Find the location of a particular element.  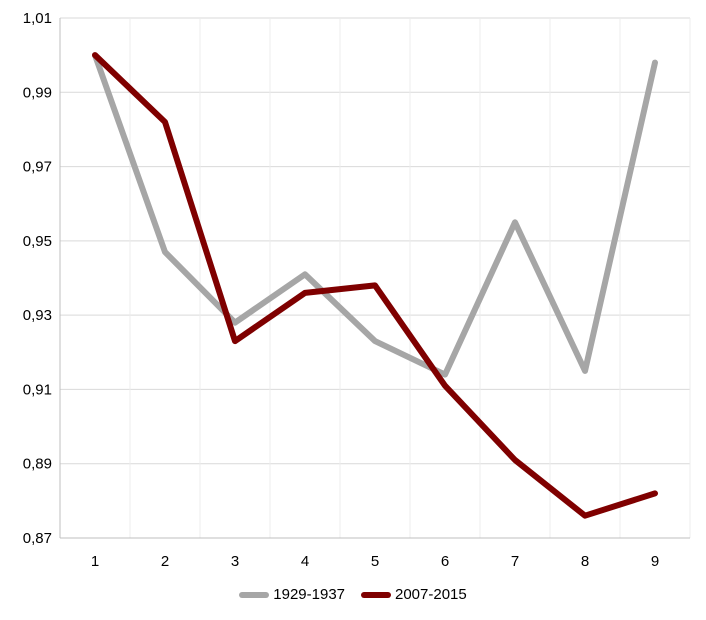

legend-item-series-2: 2007-2015 is located at coordinates (414, 594).